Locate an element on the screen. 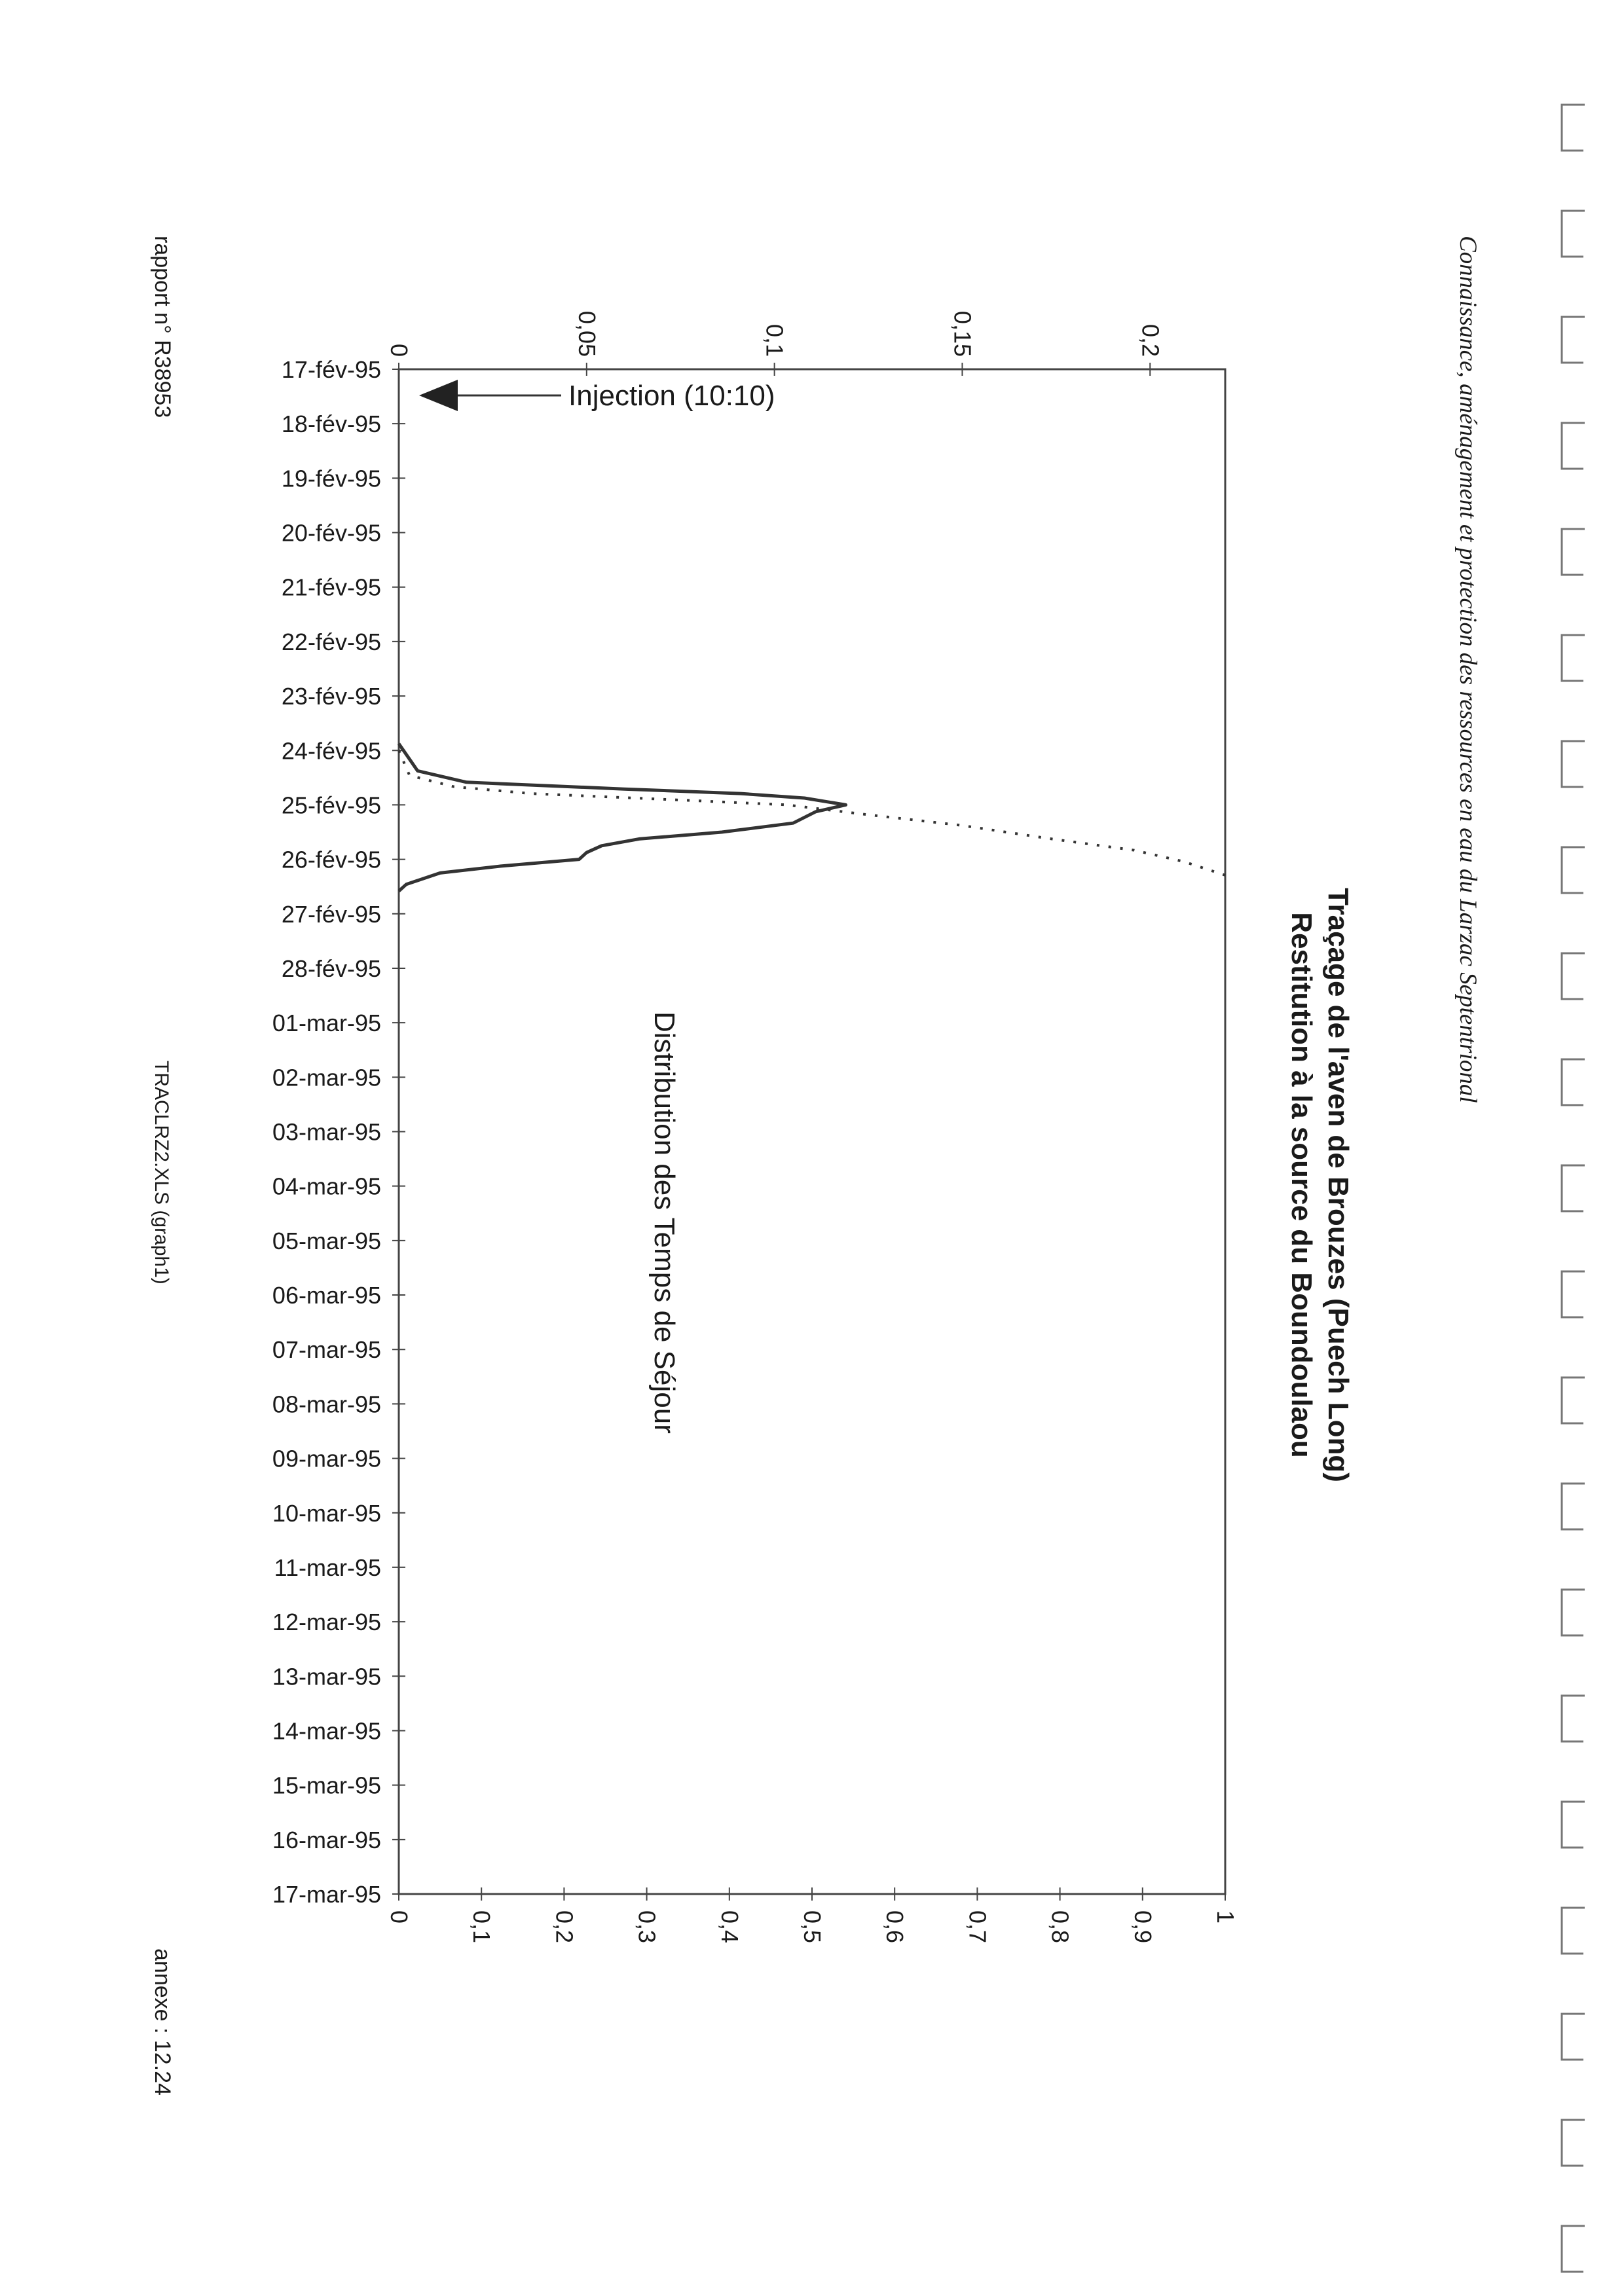  x-tick-label: 12-mar-95 is located at coordinates (326, 1622).